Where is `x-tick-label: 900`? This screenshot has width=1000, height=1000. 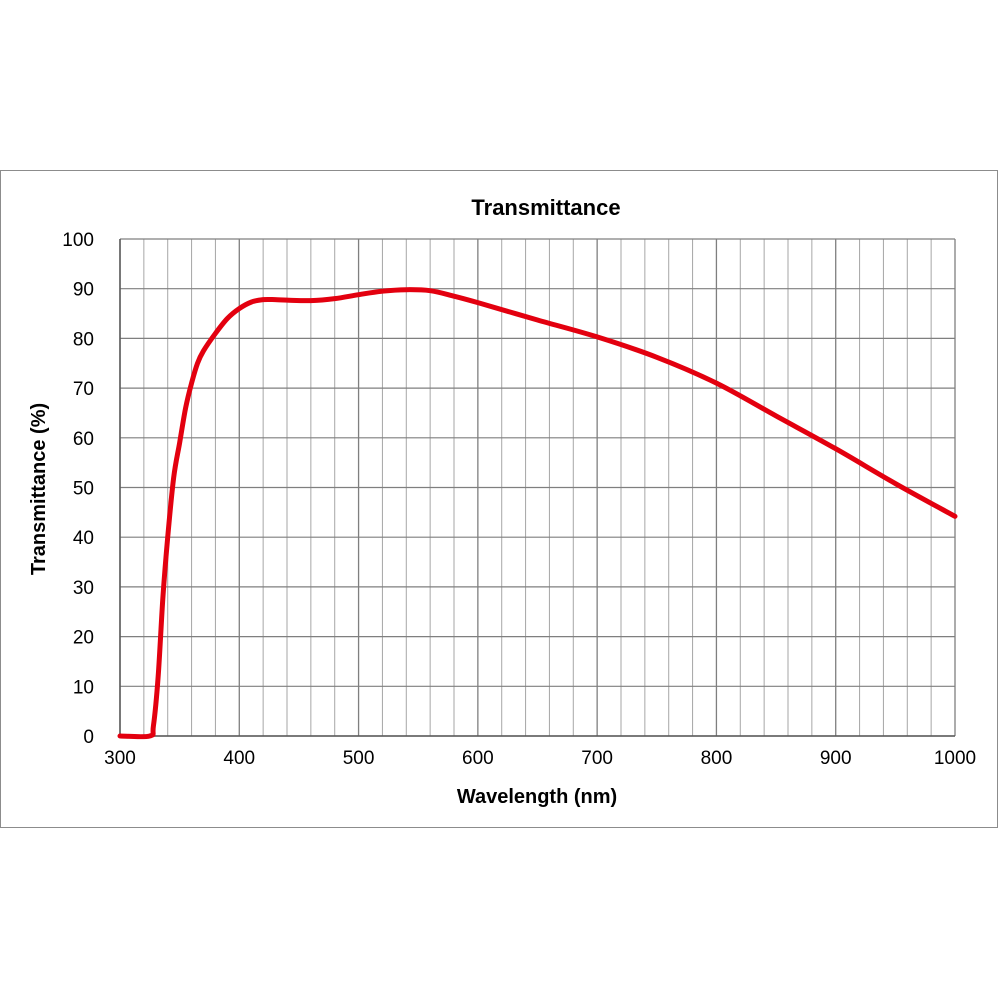 x-tick-label: 900 is located at coordinates (836, 758).